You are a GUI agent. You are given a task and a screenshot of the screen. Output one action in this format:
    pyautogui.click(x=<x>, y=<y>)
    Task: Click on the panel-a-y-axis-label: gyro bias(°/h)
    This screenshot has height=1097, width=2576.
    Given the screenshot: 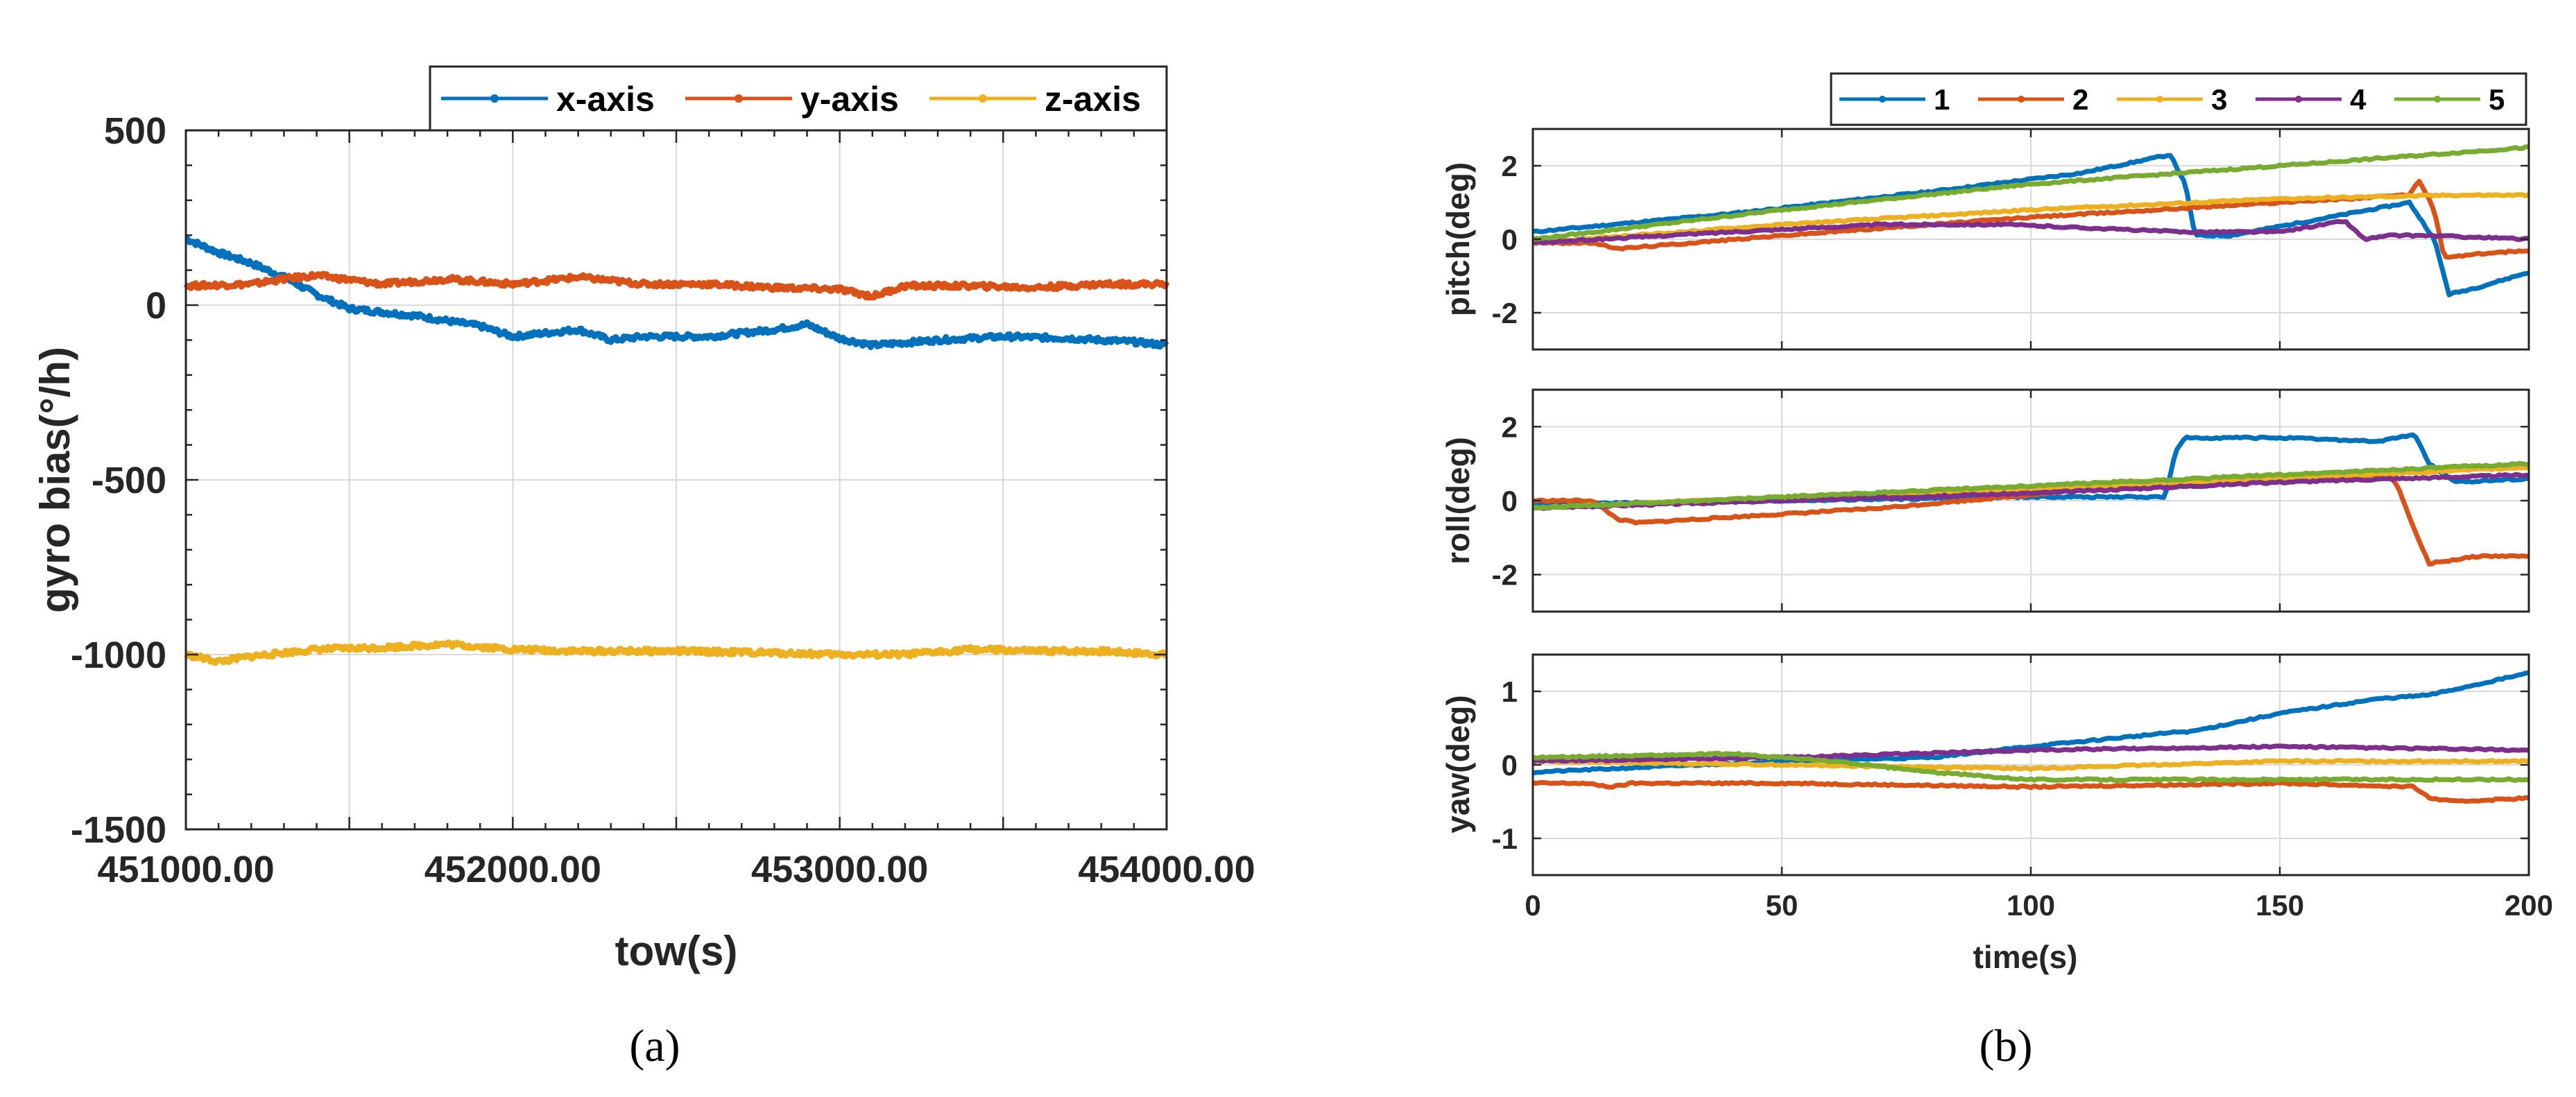 What is the action you would take?
    pyautogui.click(x=55, y=480)
    